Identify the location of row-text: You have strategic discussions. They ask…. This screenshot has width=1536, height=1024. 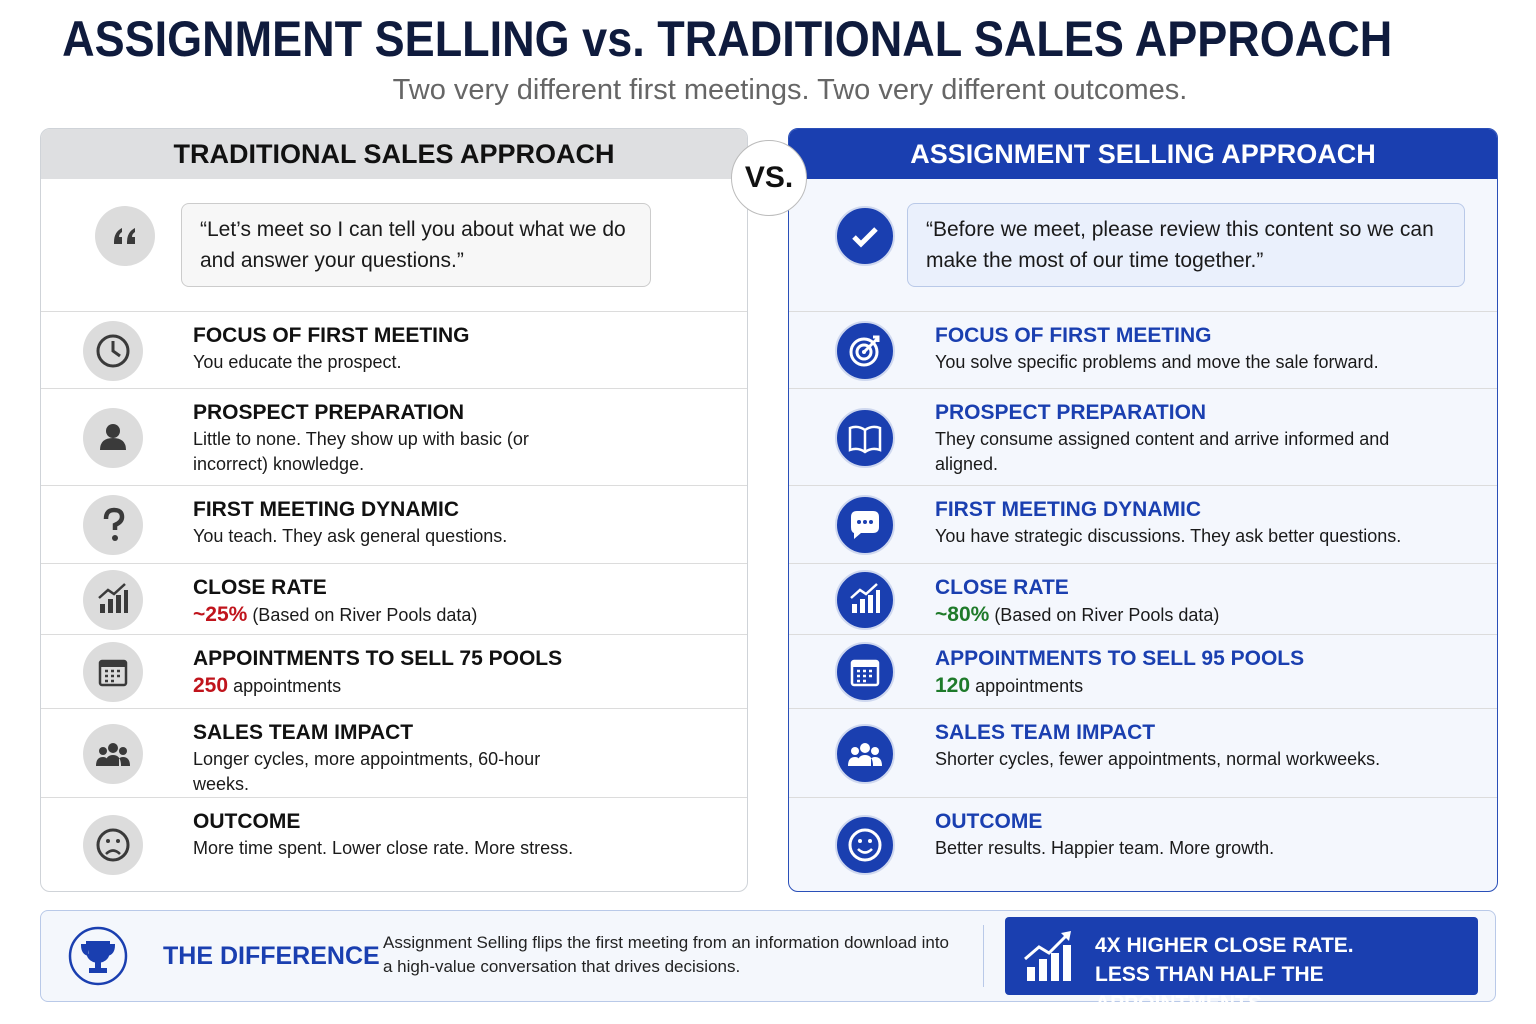
(1195, 536).